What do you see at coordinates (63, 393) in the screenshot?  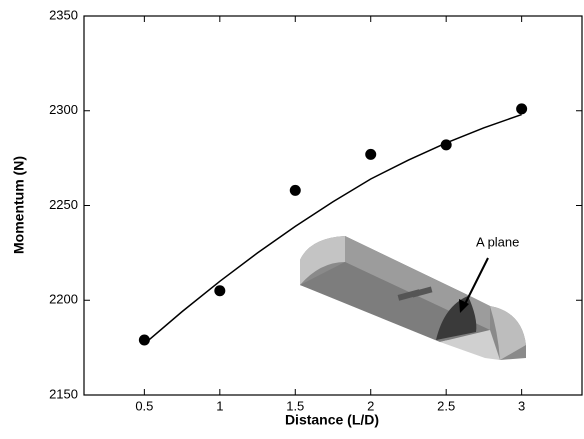 I see `y-tick-label: 2150` at bounding box center [63, 393].